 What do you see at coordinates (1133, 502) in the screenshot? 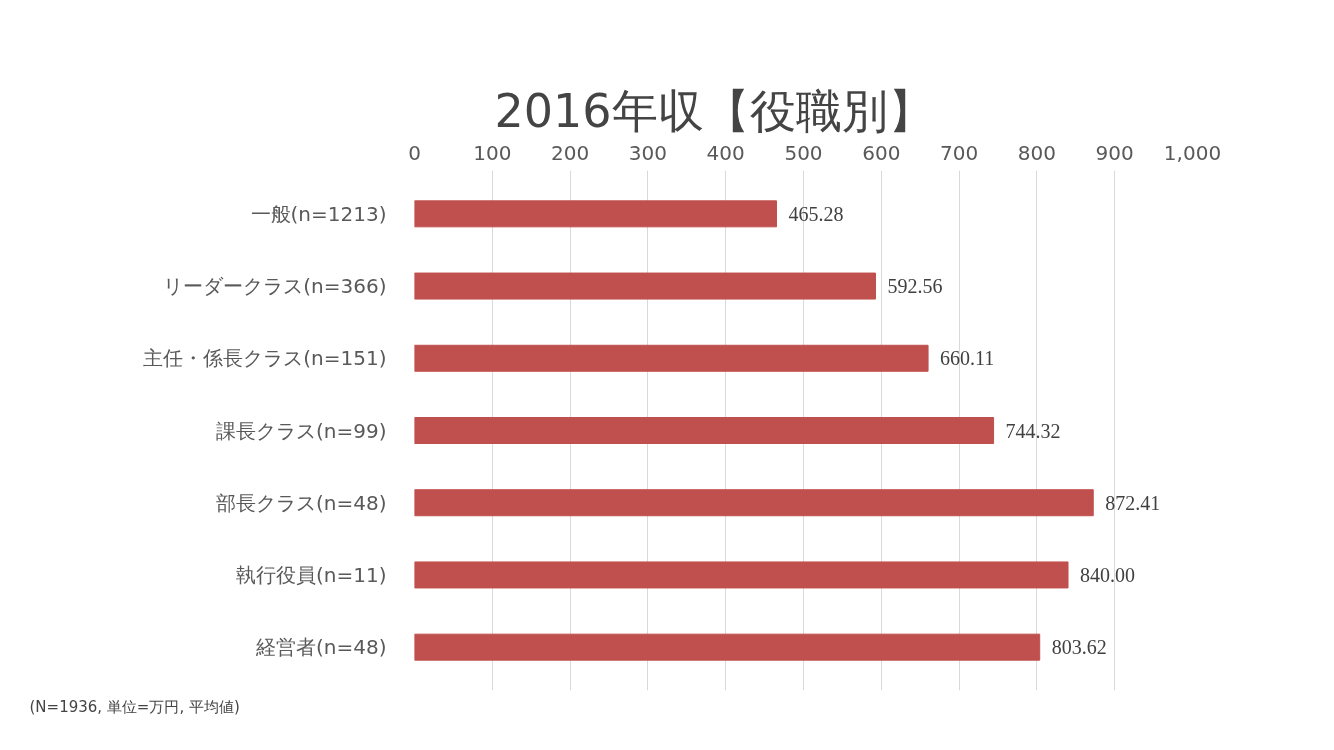
I see `data-label: 872.41` at bounding box center [1133, 502].